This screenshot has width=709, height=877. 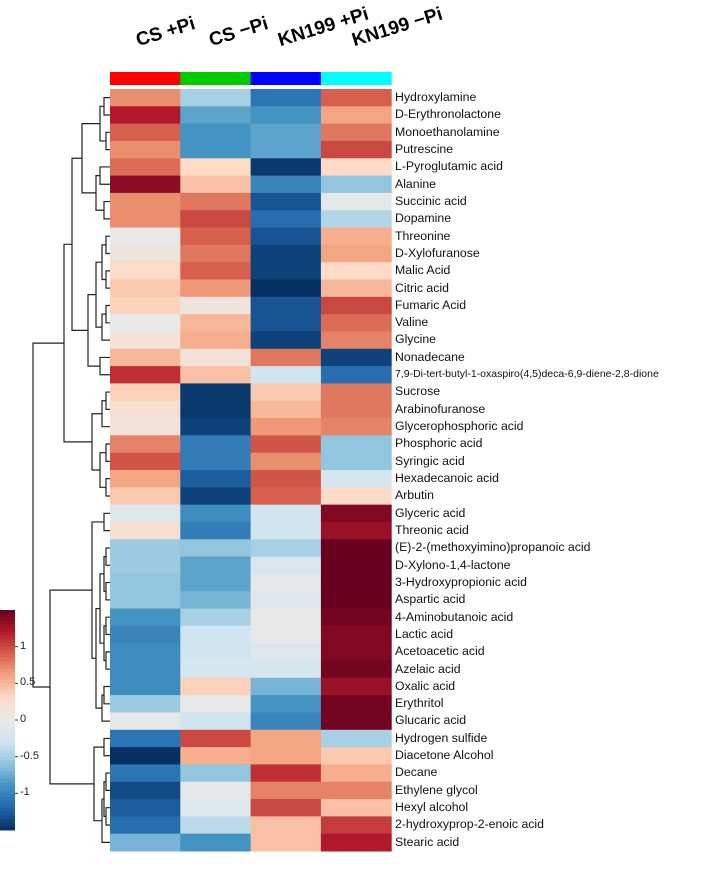 I want to click on row-label: Diacetone Alcohol, so click(x=444, y=755).